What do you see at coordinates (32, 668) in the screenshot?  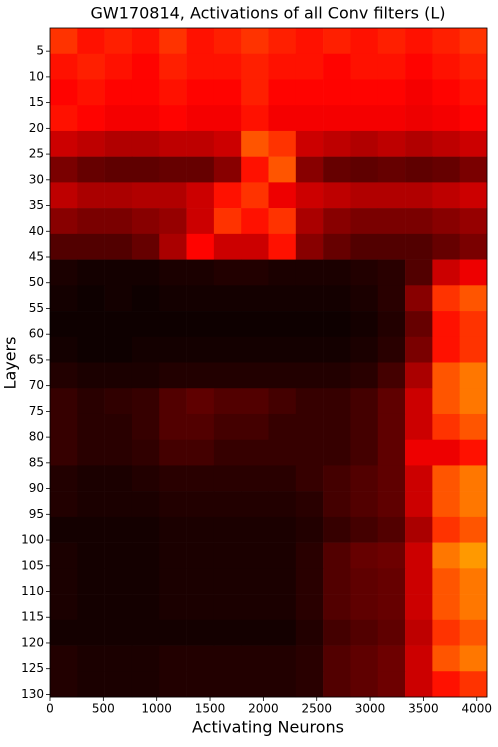 I see `y-tick-label: 125` at bounding box center [32, 668].